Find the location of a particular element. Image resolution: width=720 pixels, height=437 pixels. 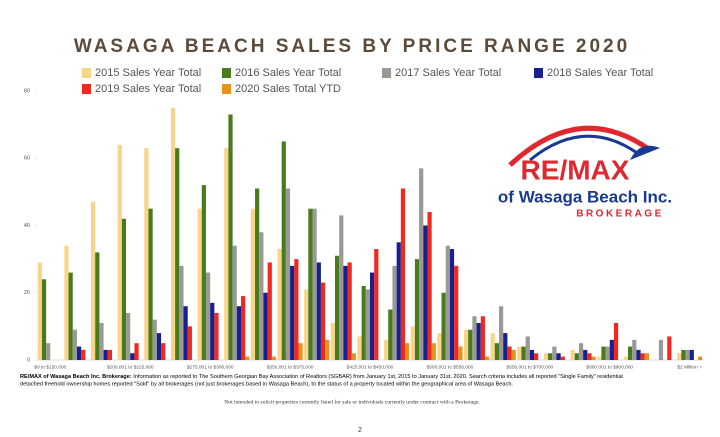

logo: RE/MAX of Wasaga Beach Inc. BROKERAGE is located at coordinates (592, 170).